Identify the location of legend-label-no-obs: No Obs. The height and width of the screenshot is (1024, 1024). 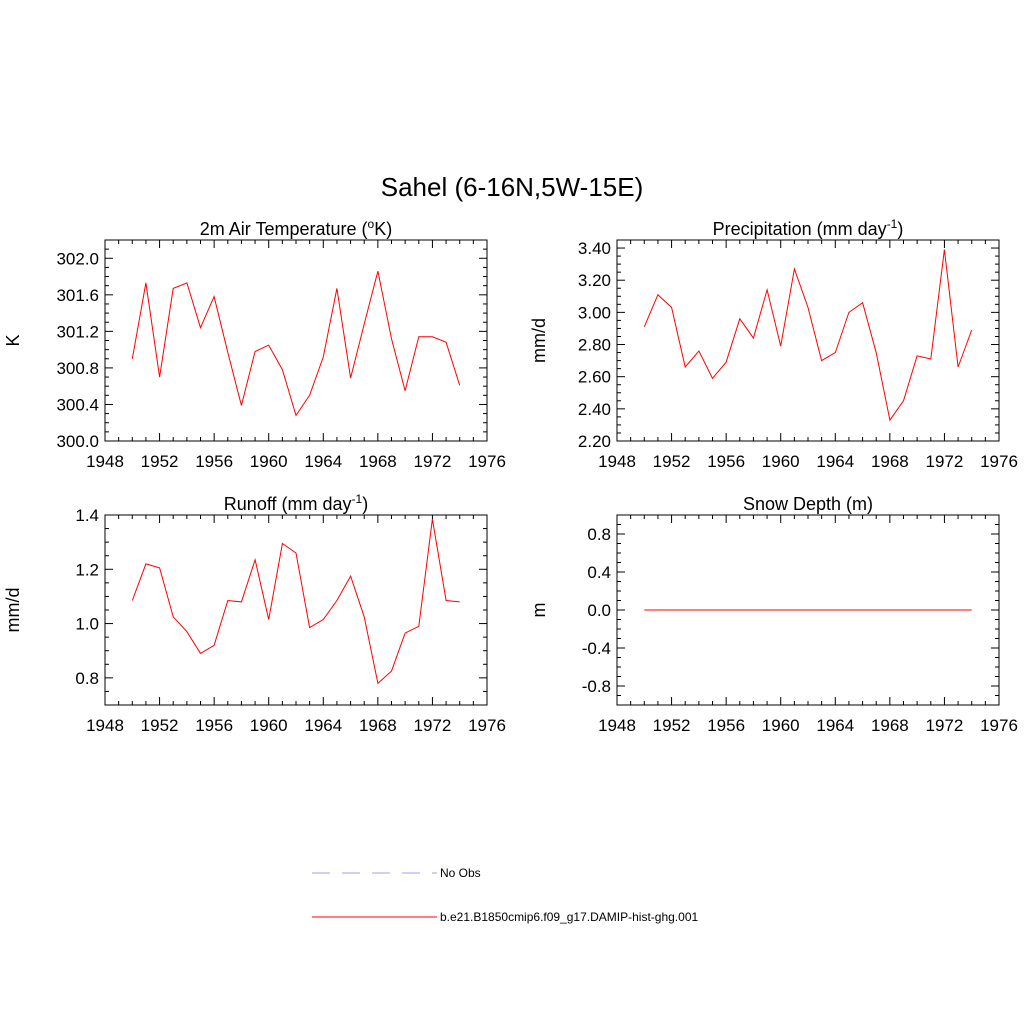
(460, 873).